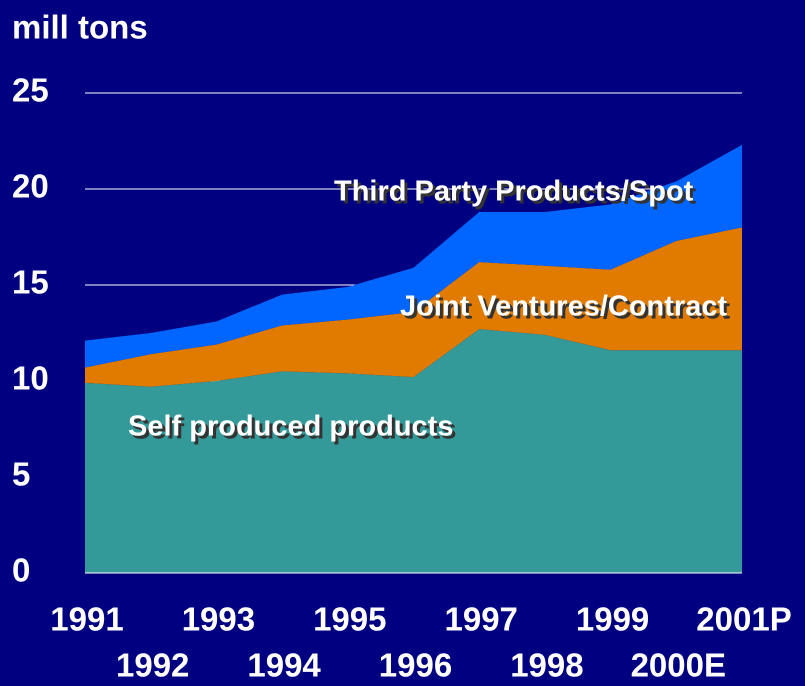 Image resolution: width=805 pixels, height=686 pixels. What do you see at coordinates (563, 307) in the screenshot?
I see `series-label: Joint Ventures/Contract` at bounding box center [563, 307].